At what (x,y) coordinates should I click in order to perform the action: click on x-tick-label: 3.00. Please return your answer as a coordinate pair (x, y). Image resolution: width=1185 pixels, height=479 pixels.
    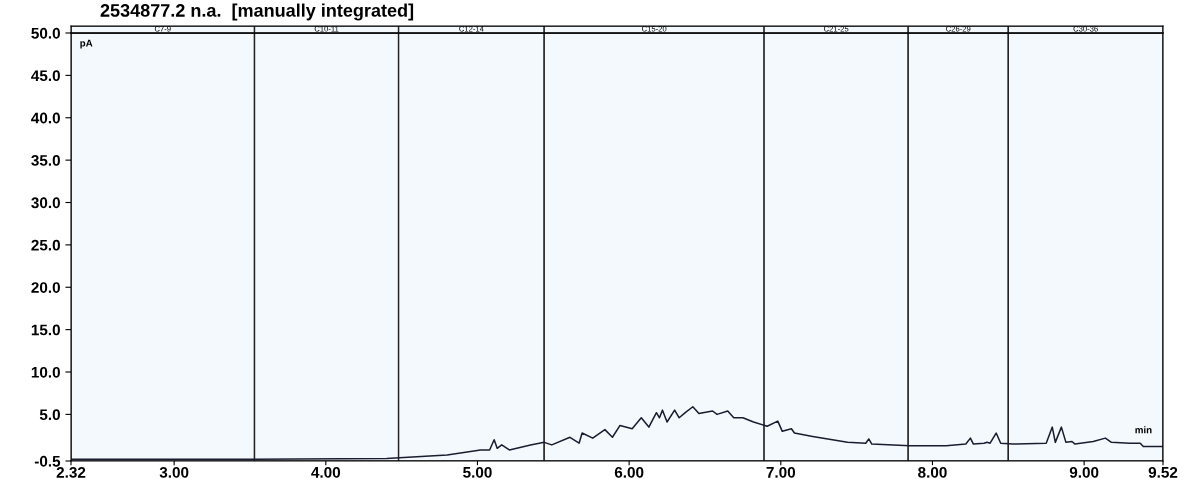
    Looking at the image, I should click on (174, 472).